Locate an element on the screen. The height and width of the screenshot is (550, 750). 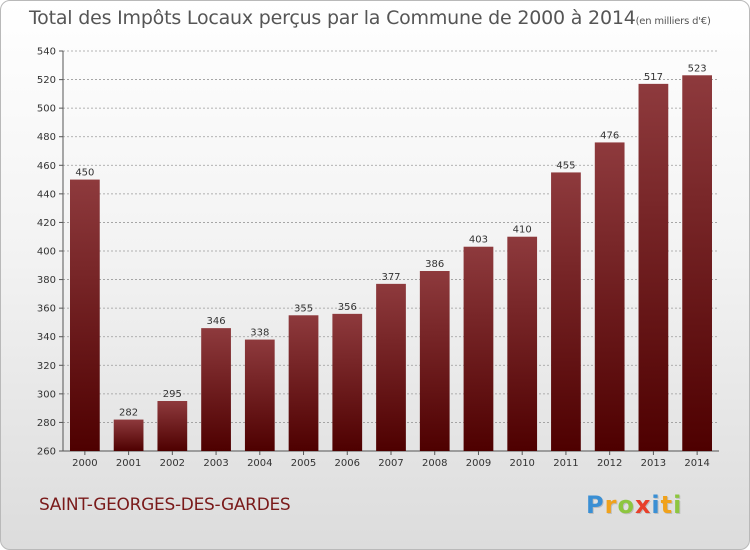
x-tick-label: 2009 is located at coordinates (478, 463).